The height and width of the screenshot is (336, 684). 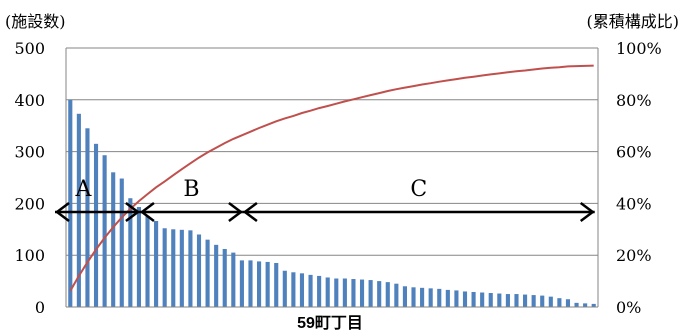 What do you see at coordinates (633, 21) in the screenshot?
I see `right-axis-title: (累積構成比)` at bounding box center [633, 21].